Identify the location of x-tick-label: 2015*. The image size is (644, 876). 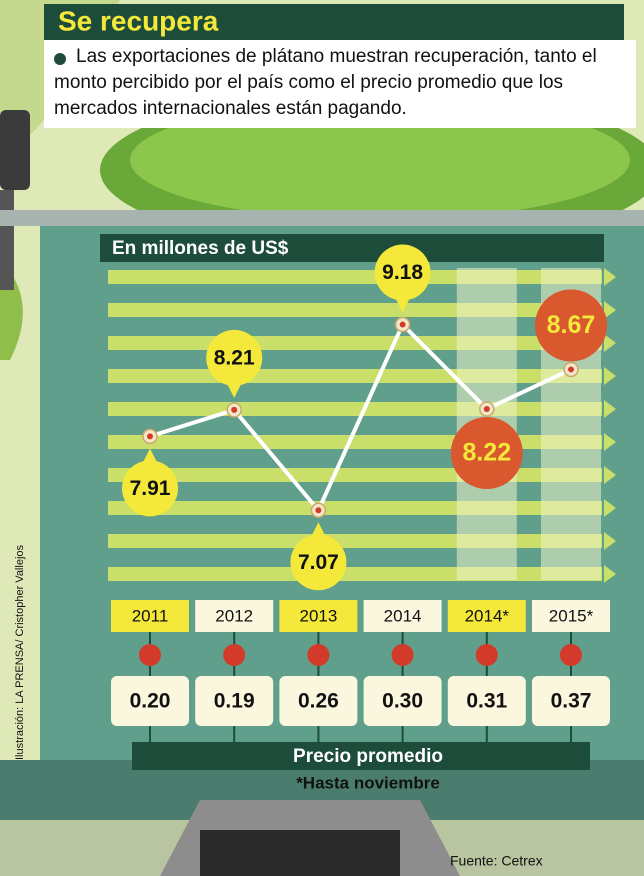
(571, 615).